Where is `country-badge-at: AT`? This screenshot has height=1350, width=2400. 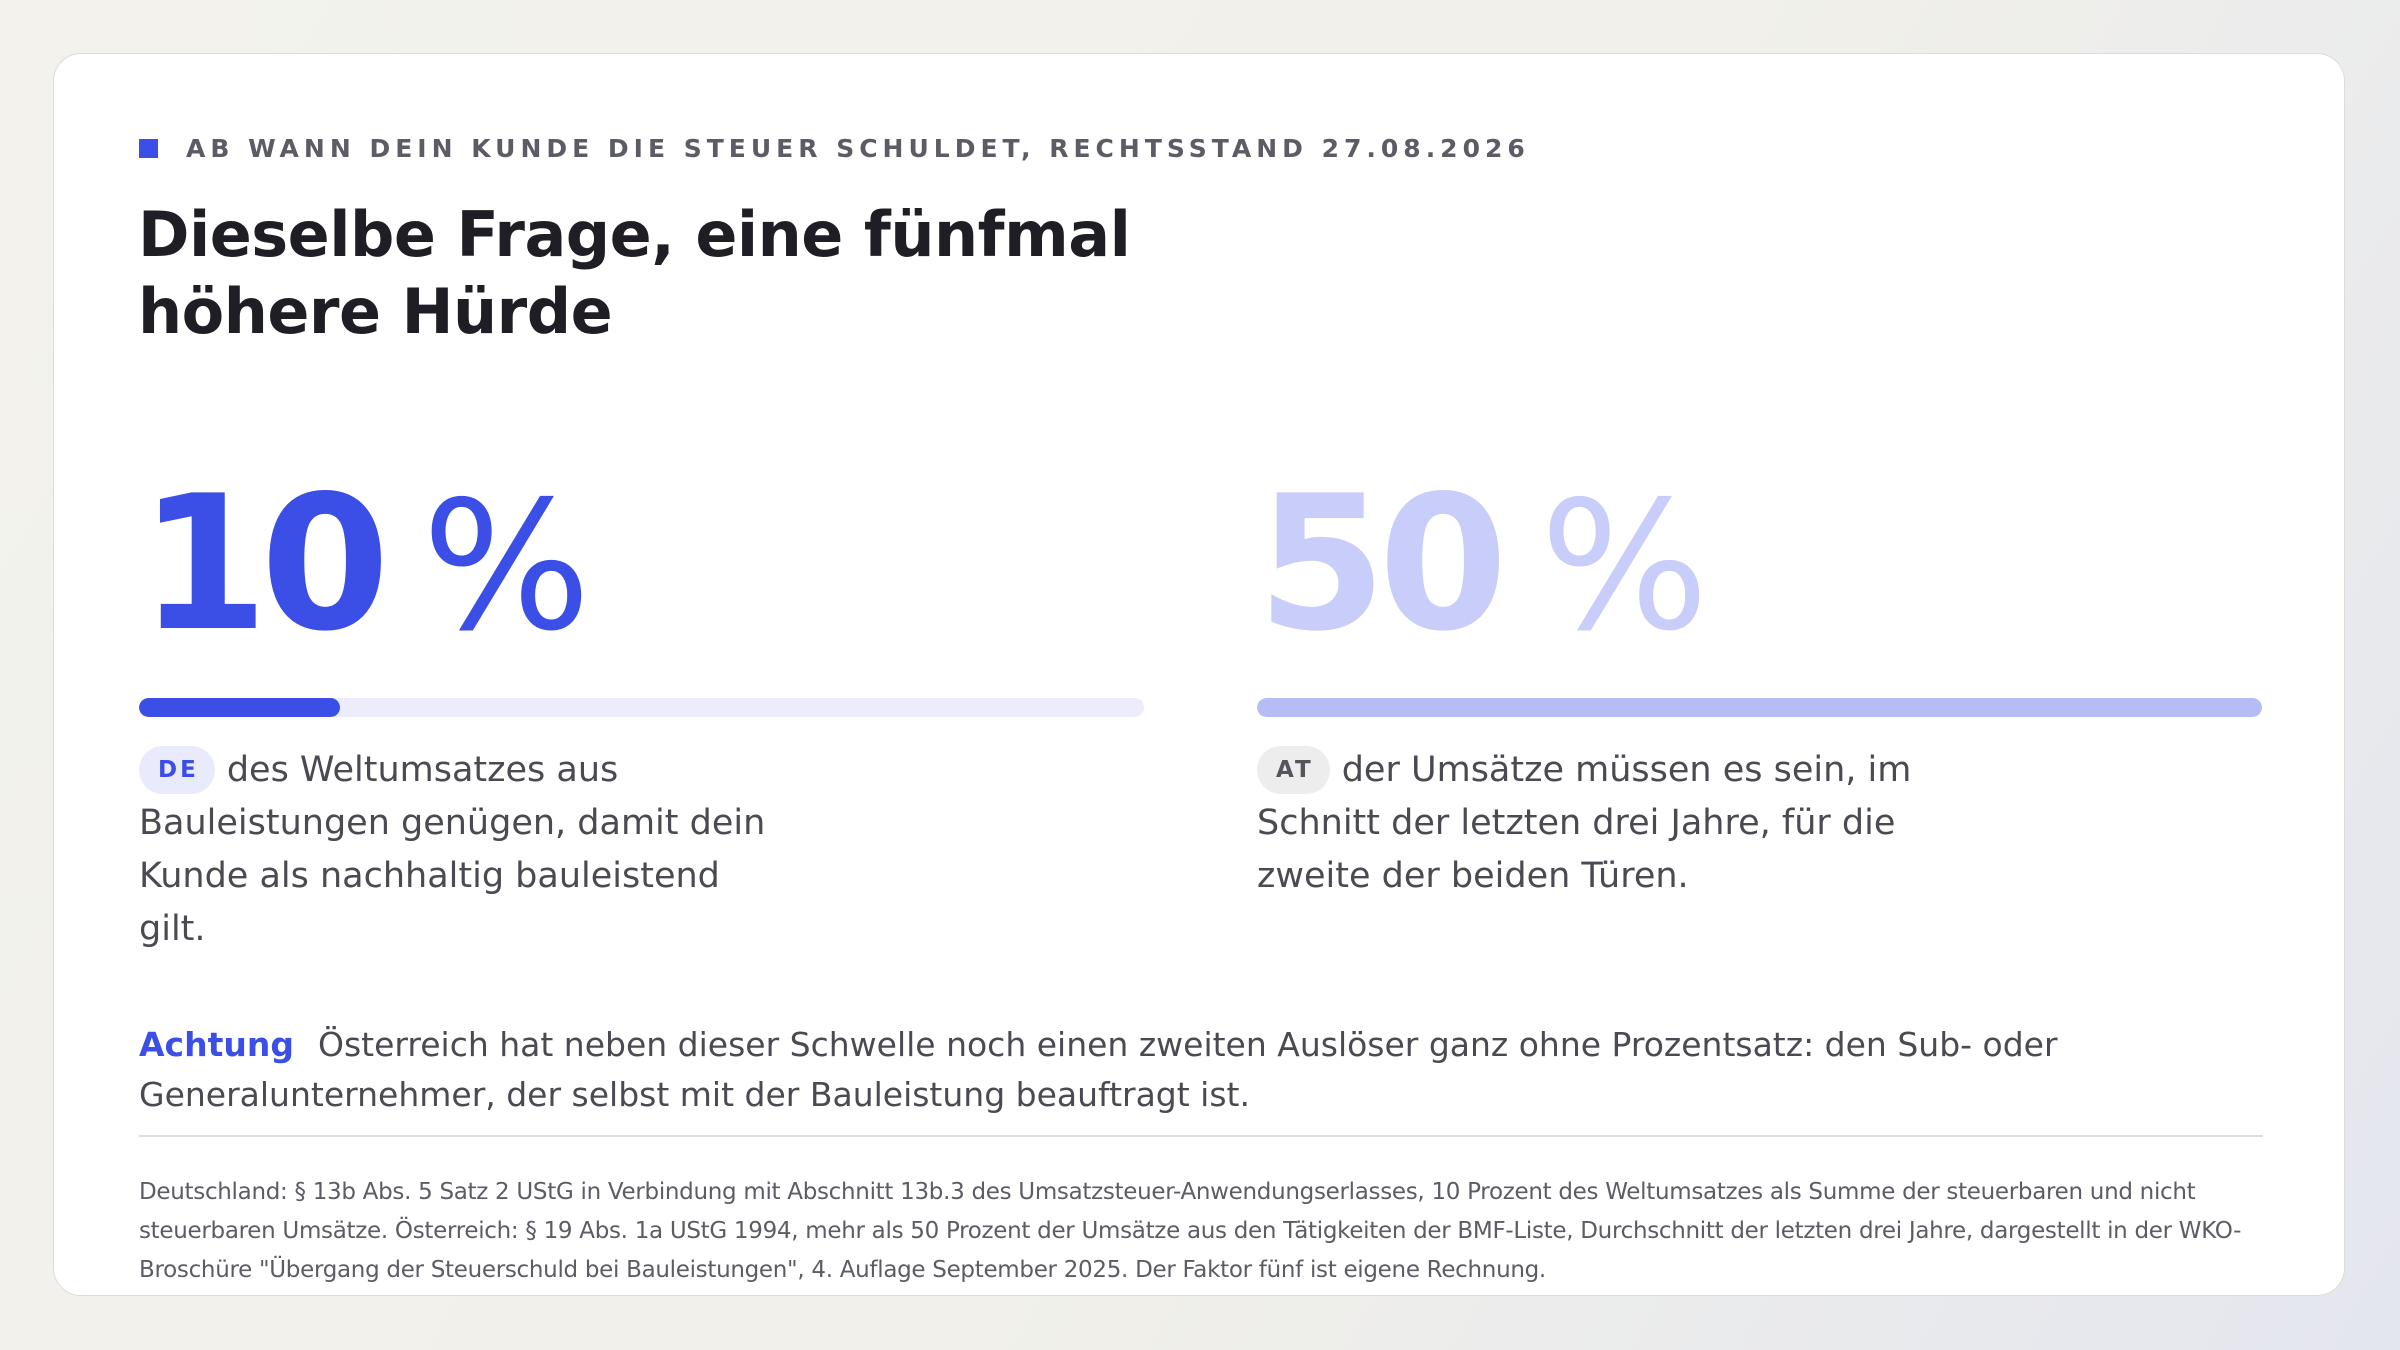 country-badge-at: AT is located at coordinates (1293, 770).